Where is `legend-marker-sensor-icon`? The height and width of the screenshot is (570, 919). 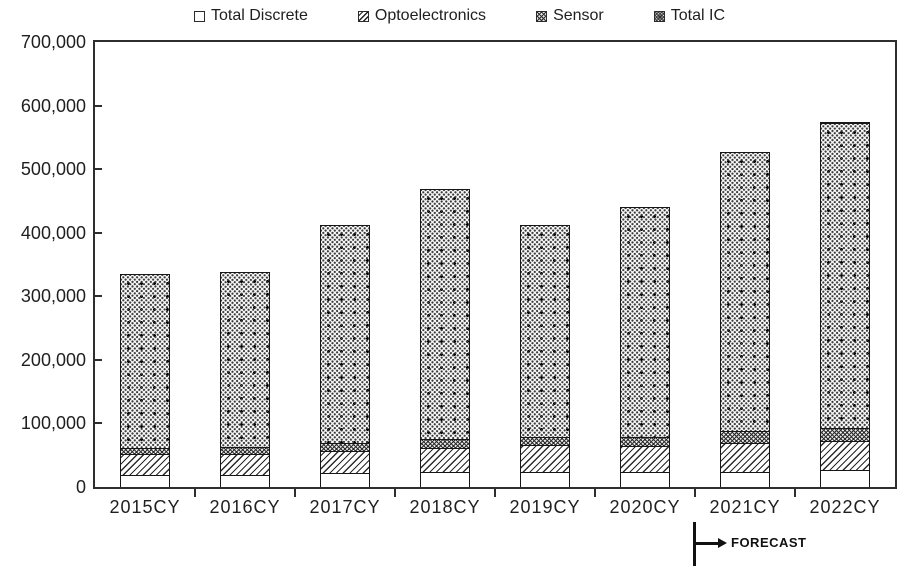 legend-marker-sensor-icon is located at coordinates (542, 16).